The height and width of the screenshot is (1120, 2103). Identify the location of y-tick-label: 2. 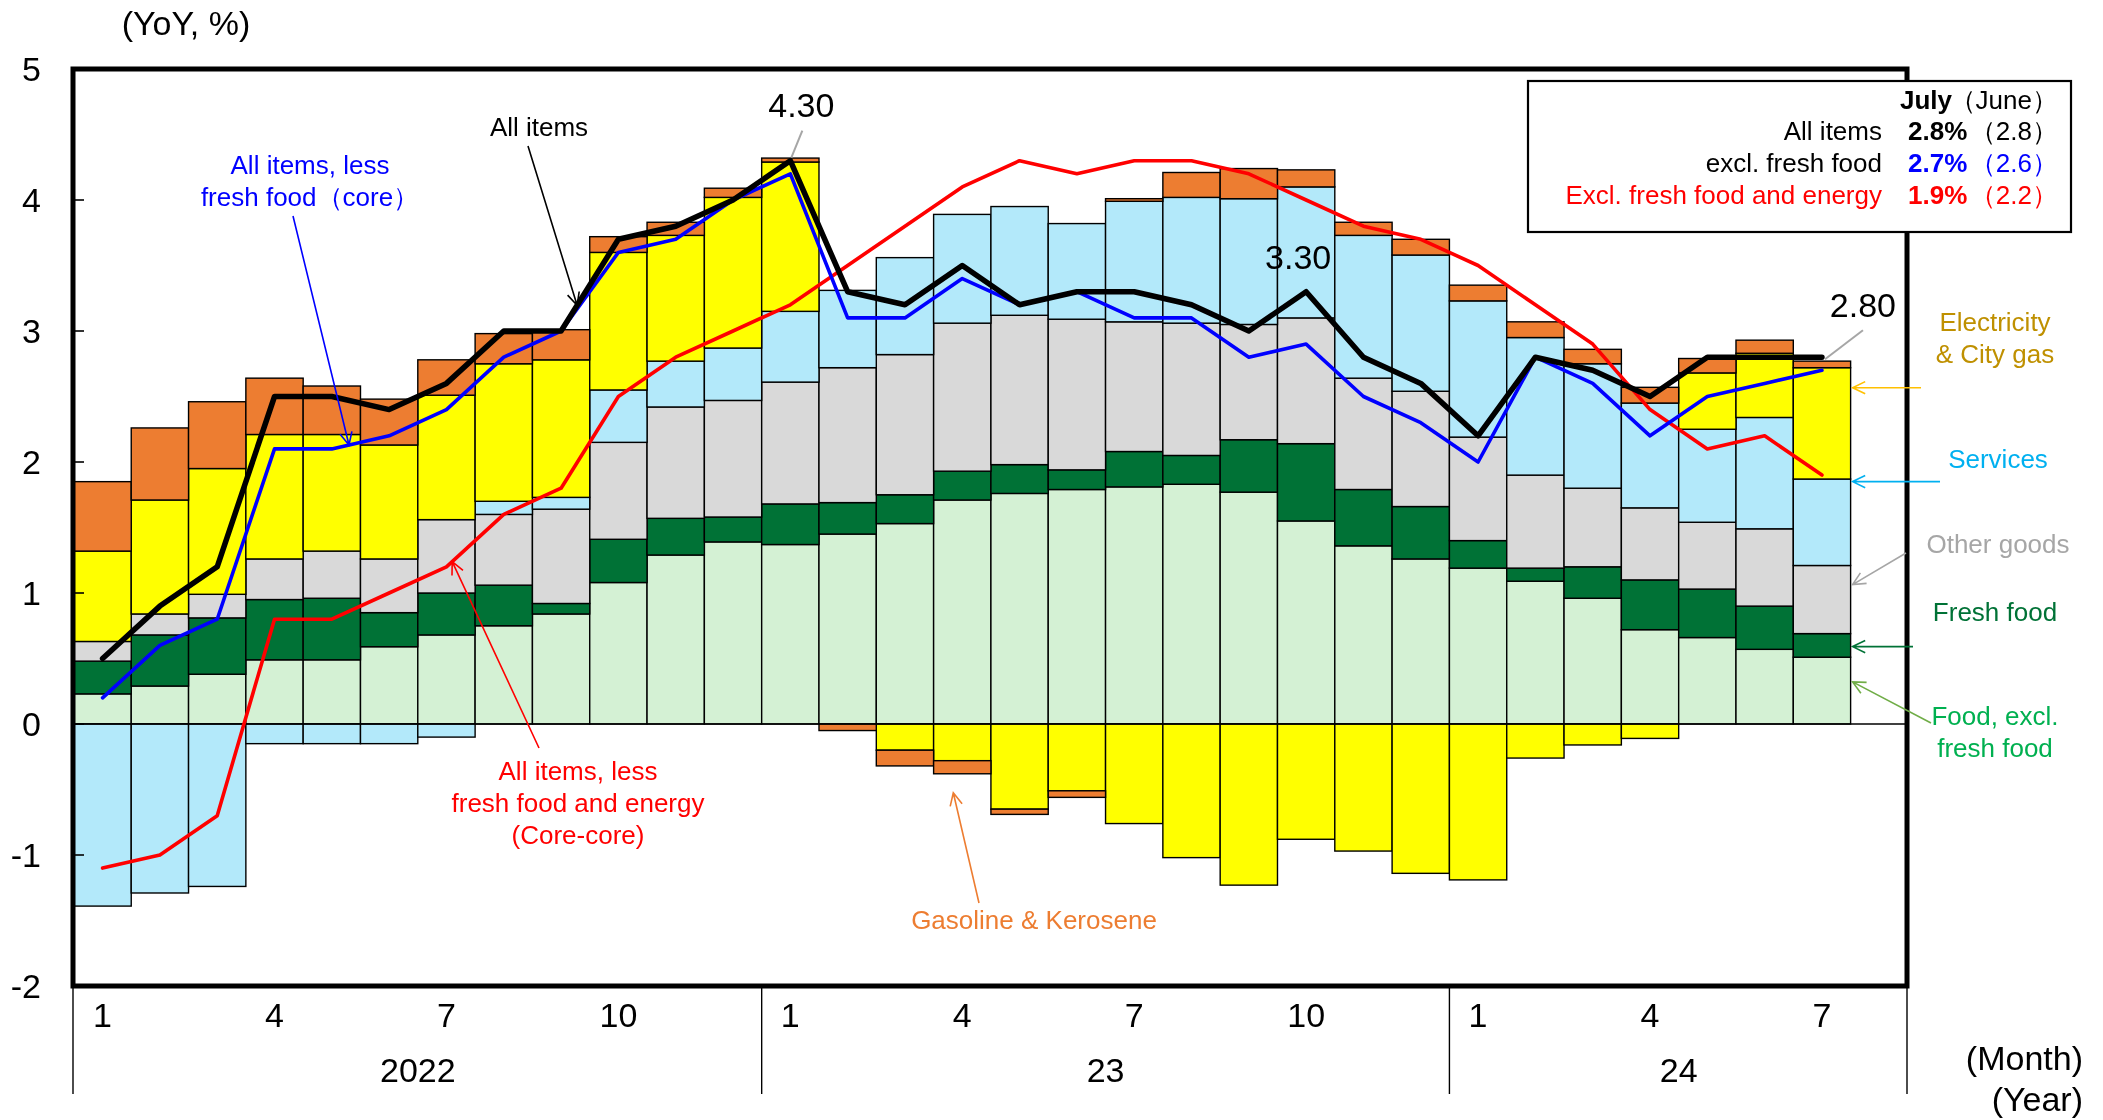
(31, 462).